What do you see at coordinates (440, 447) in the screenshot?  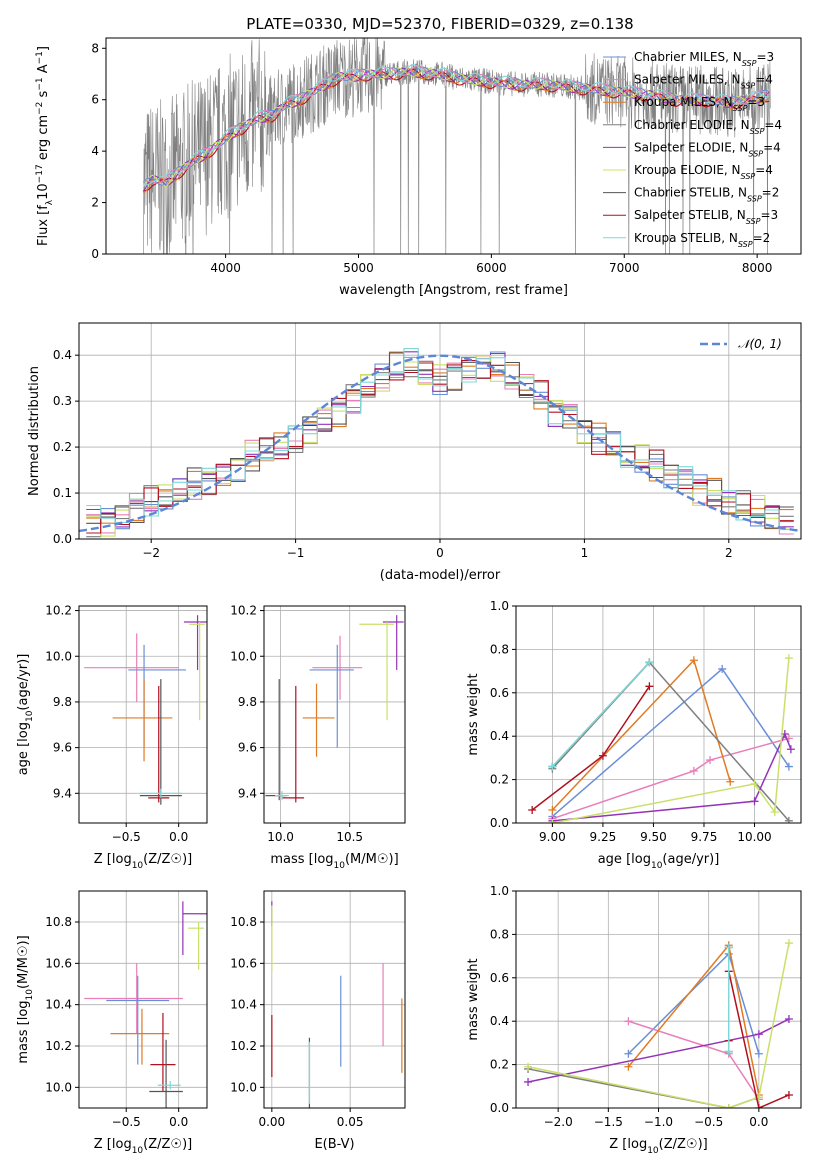 I see `histogram-step` at bounding box center [440, 447].